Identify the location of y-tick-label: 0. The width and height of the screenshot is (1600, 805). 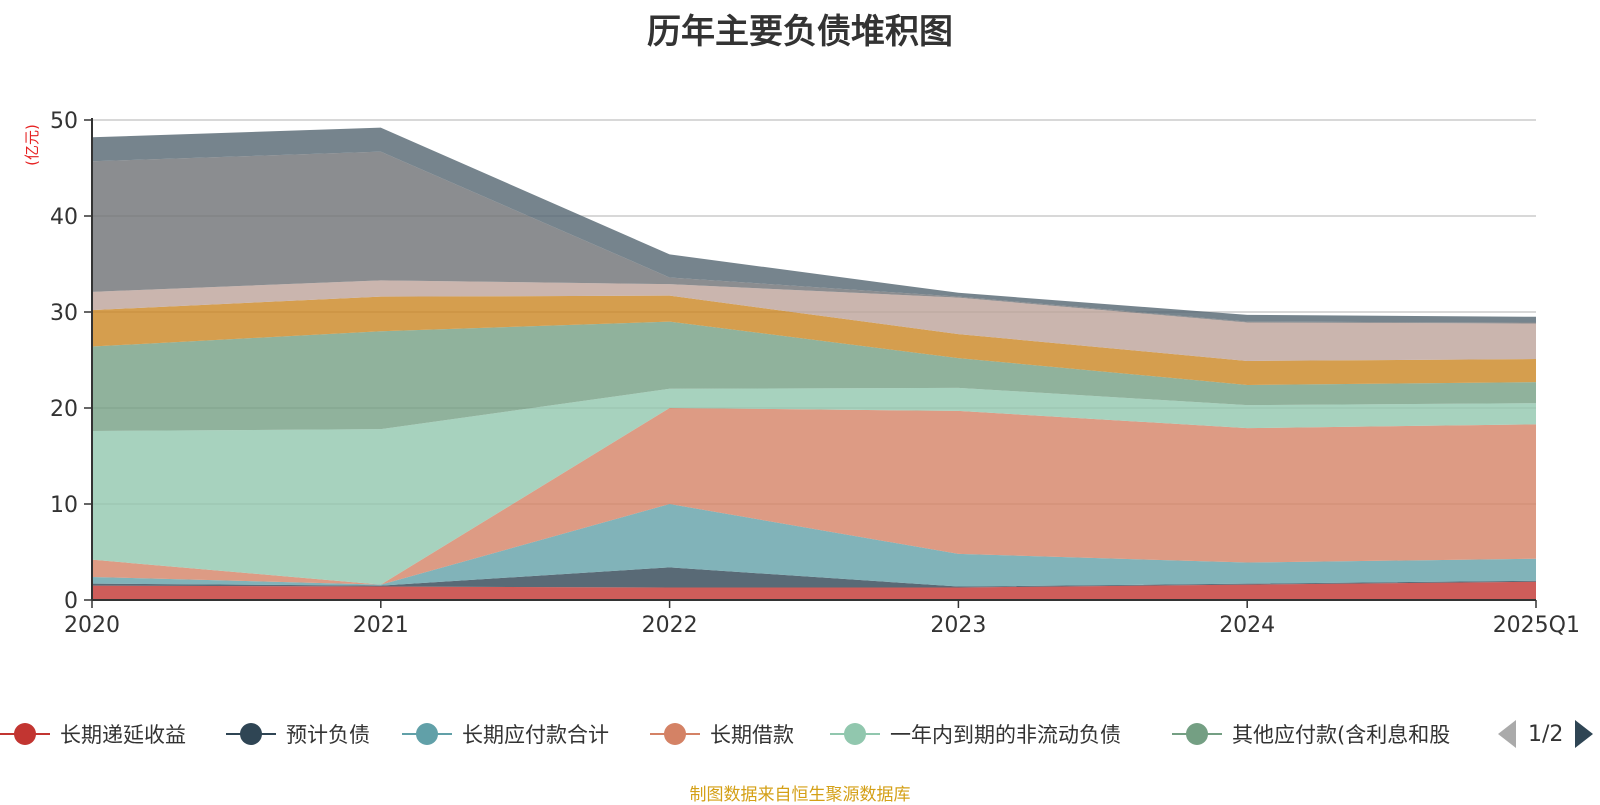
(71, 601).